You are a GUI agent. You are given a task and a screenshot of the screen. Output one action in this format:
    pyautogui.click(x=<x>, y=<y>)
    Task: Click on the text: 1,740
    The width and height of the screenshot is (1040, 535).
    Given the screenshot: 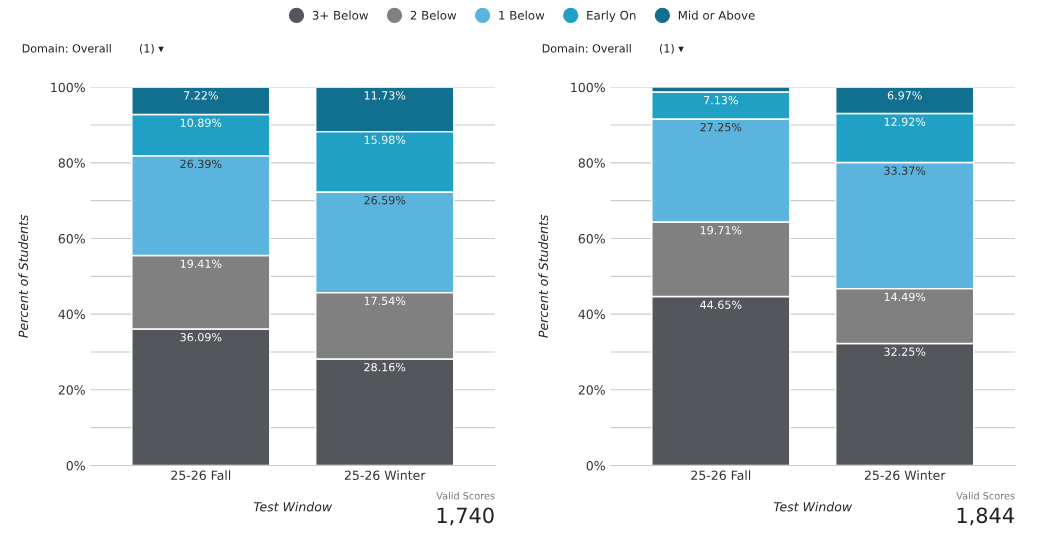 What is the action you would take?
    pyautogui.click(x=465, y=516)
    